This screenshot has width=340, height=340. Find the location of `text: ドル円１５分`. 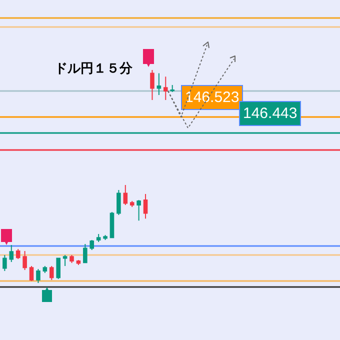

text: ドル円１５分 is located at coordinates (94, 69).